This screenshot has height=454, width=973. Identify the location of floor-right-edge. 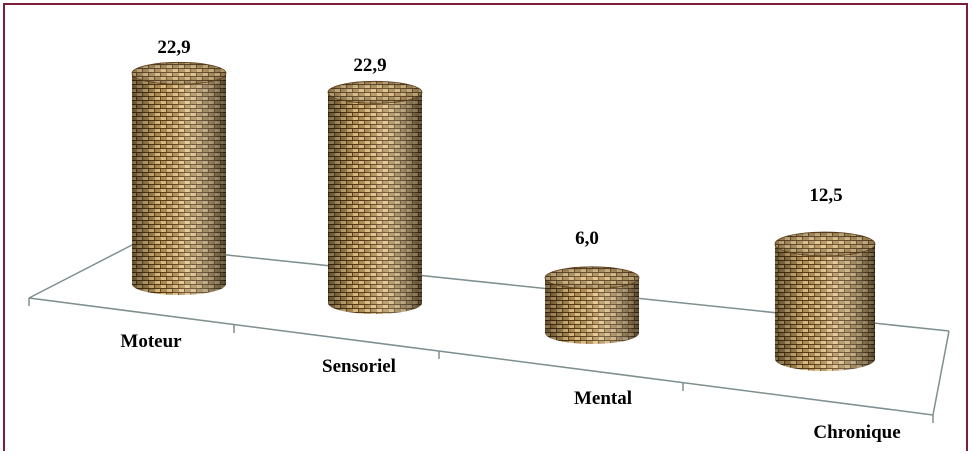
(941, 373).